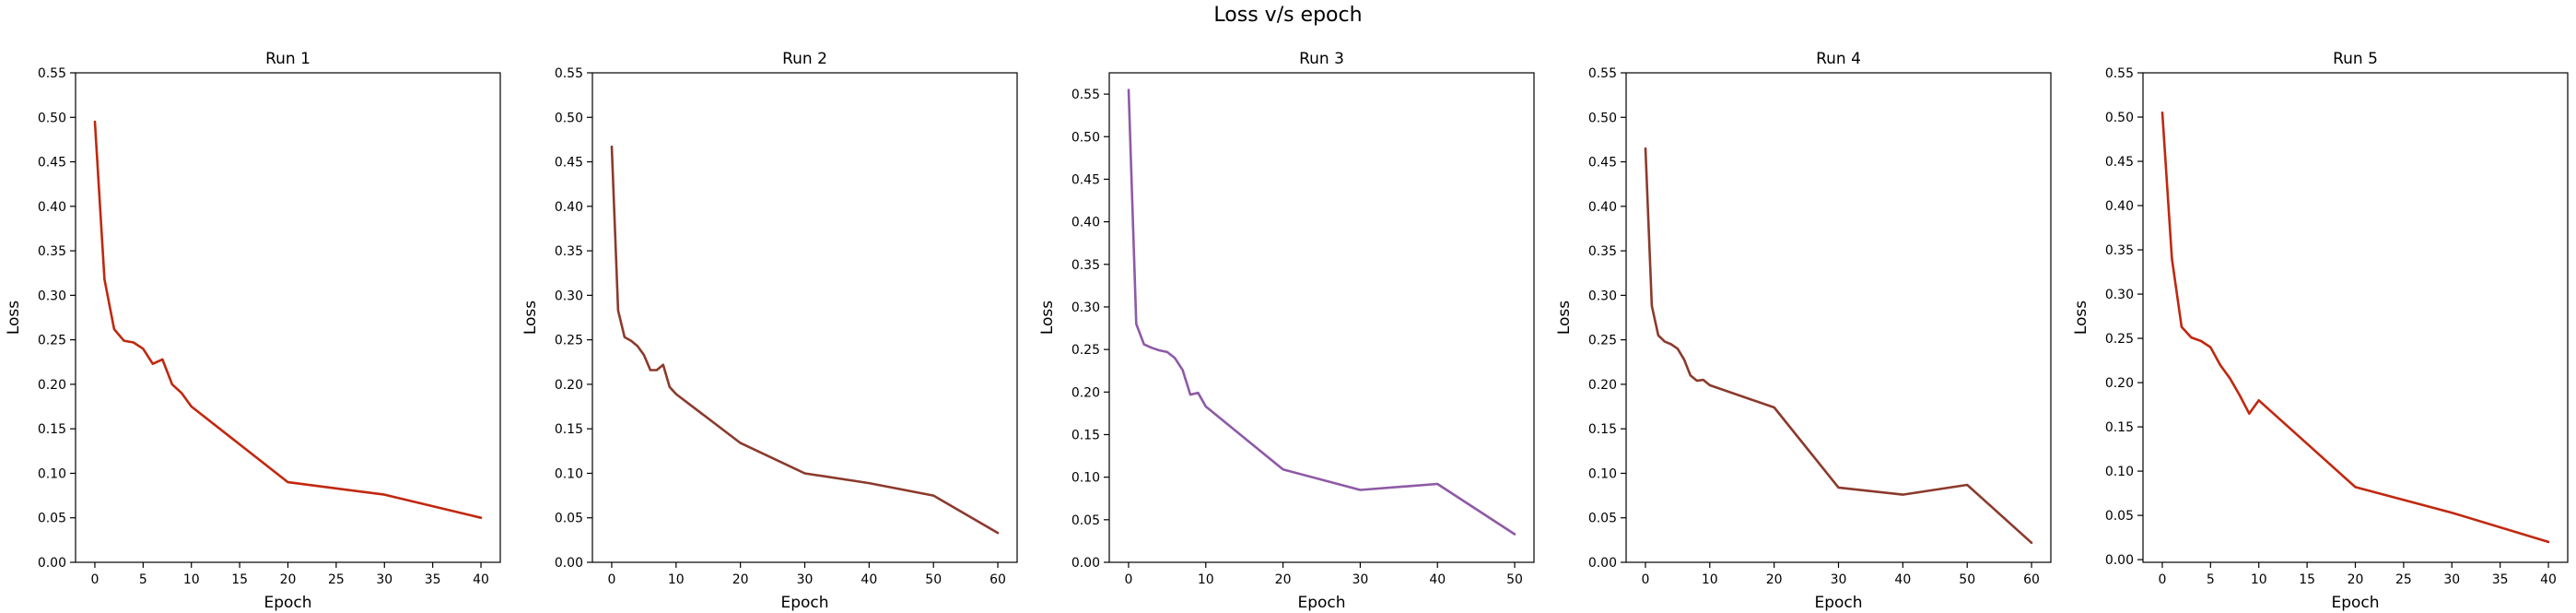  Describe the element at coordinates (1838, 59) in the screenshot. I see `subplot-title: Run 4` at that location.